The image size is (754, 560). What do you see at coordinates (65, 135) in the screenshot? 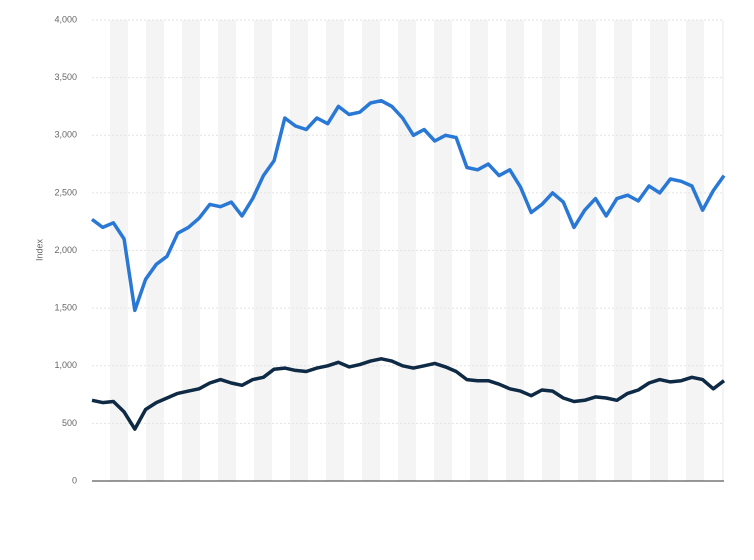
I see `y-tick-label: 3,000` at bounding box center [65, 135].